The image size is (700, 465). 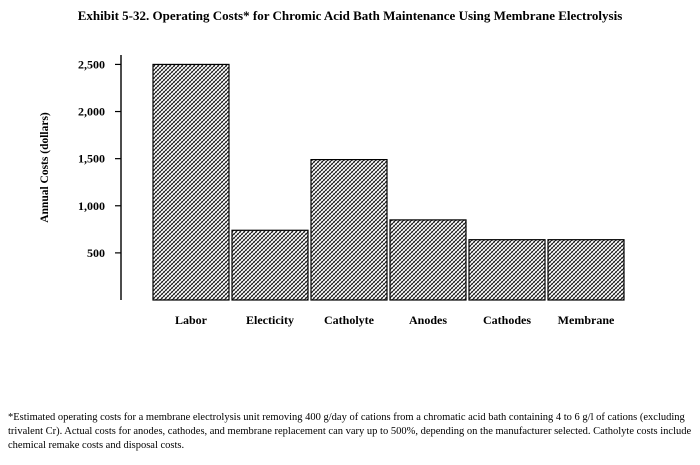 What do you see at coordinates (91, 64) in the screenshot?
I see `y-tick-label: 2,500` at bounding box center [91, 64].